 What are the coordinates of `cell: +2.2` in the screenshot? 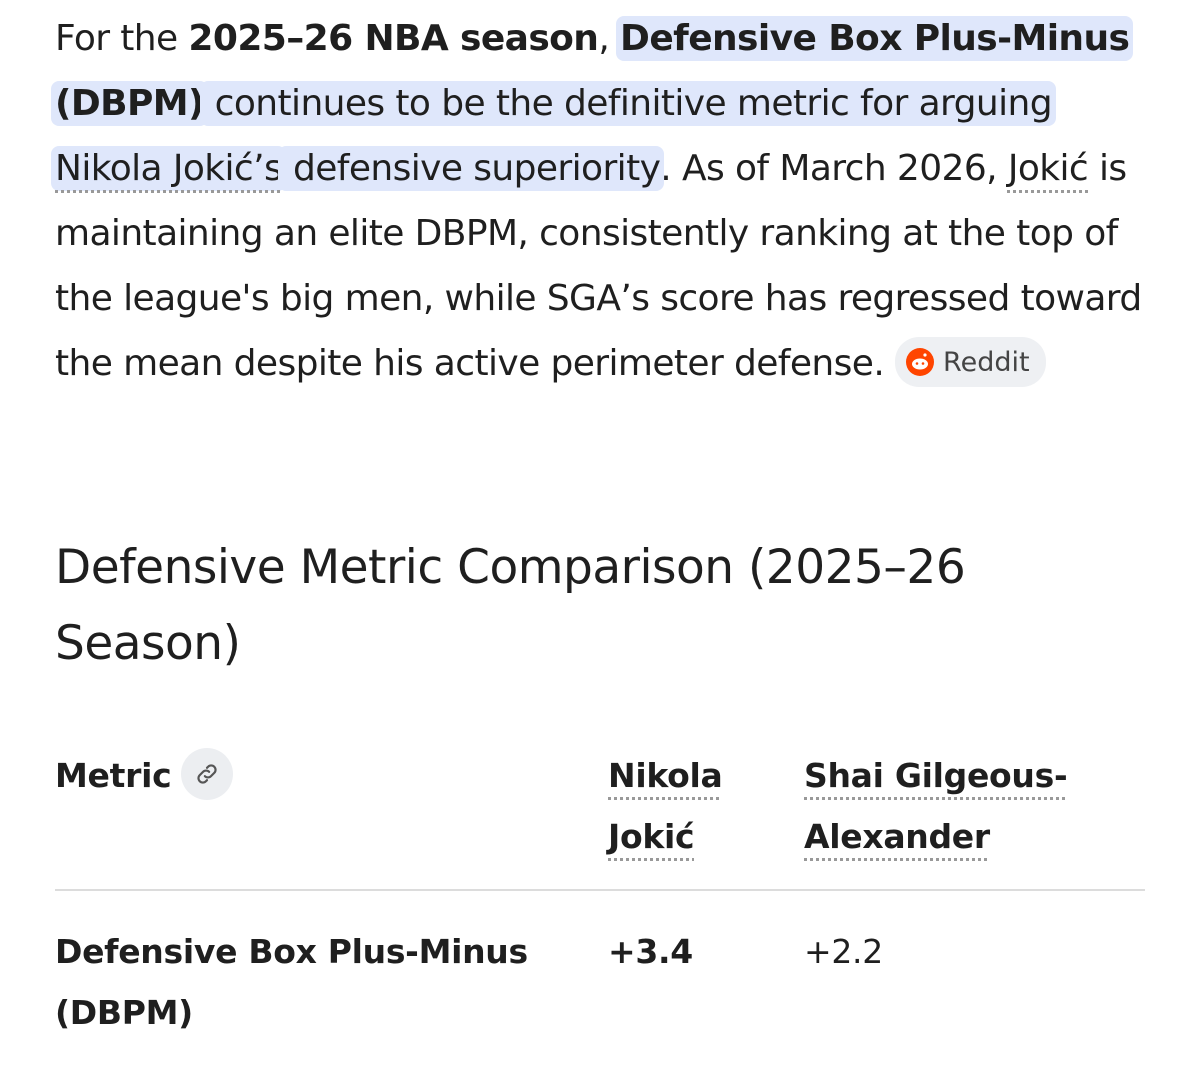 It's located at (843, 951).